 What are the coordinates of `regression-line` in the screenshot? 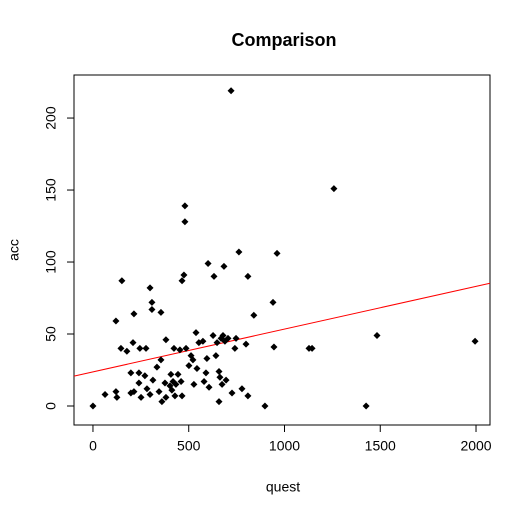 It's located at (282, 329).